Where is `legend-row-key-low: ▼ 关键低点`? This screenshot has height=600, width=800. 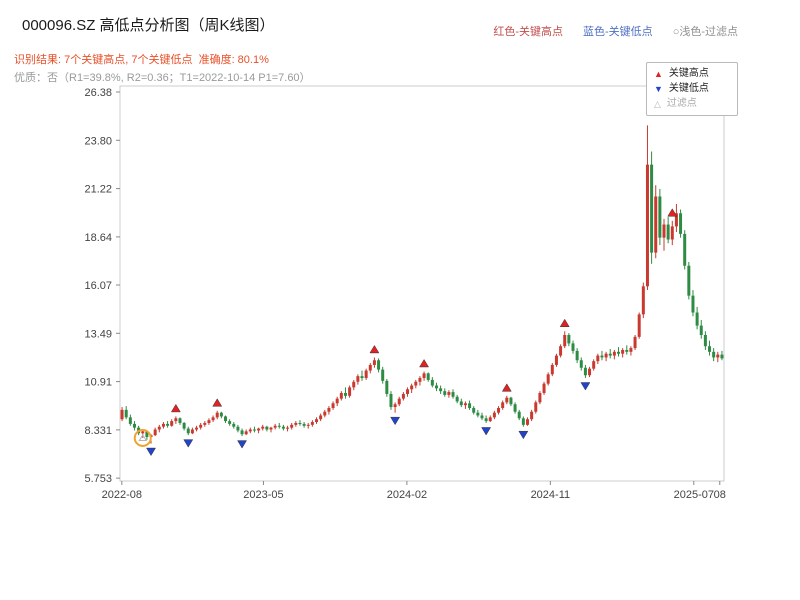 legend-row-key-low: ▼ 关键低点 is located at coordinates (692, 89).